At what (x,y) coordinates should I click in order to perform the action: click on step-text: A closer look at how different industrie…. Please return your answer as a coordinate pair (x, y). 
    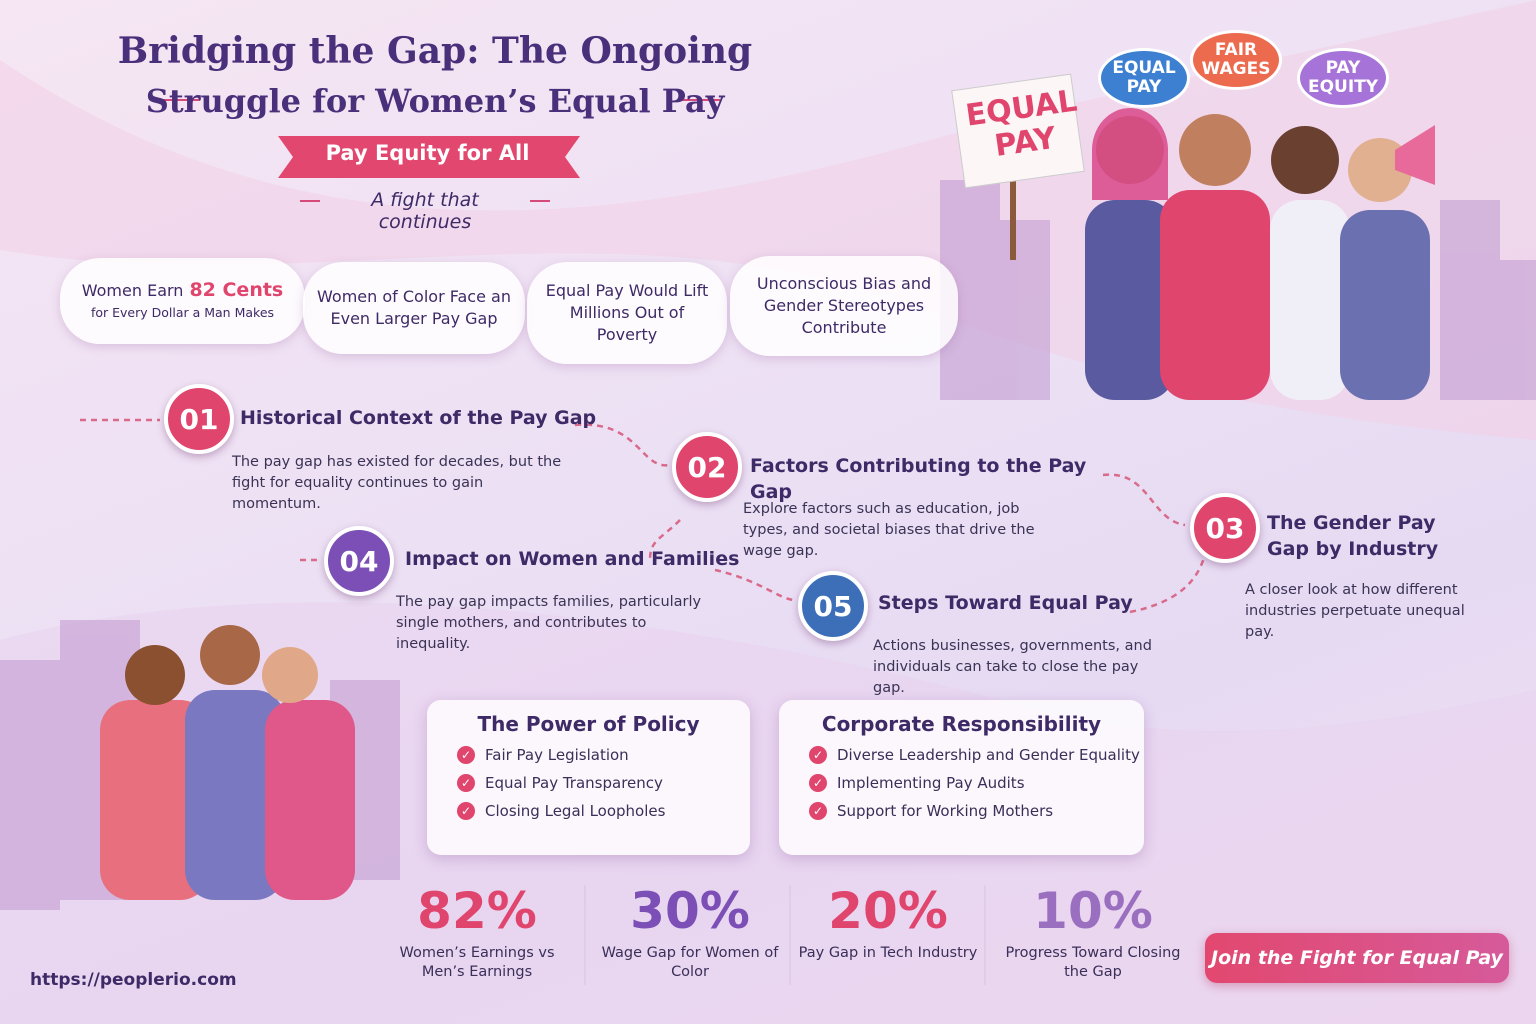
    Looking at the image, I should click on (1355, 611).